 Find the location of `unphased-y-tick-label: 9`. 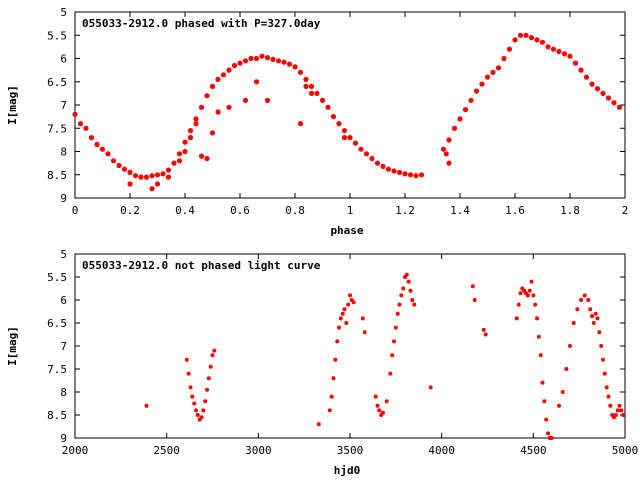

unphased-y-tick-label: 9 is located at coordinates (63, 438).